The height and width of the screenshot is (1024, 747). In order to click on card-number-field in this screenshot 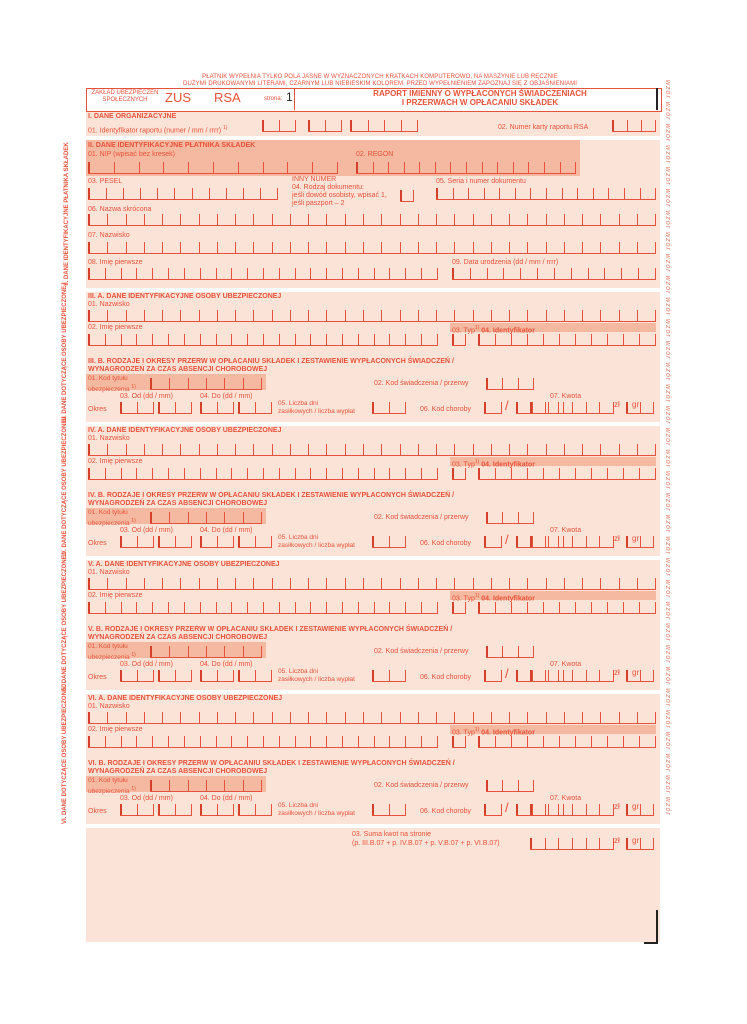, I will do `click(634, 126)`.